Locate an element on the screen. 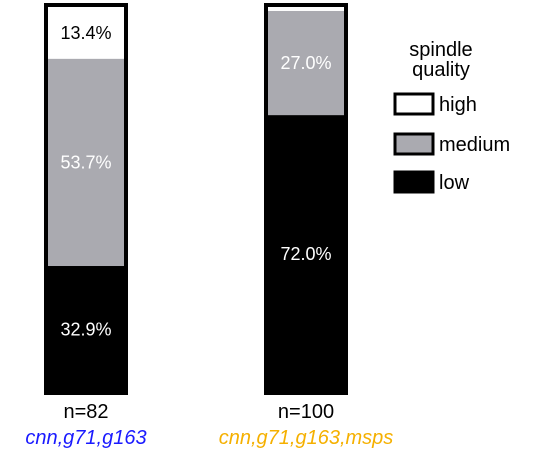 This screenshot has height=459, width=536. data-label-low-2: 72.0% is located at coordinates (305, 254).